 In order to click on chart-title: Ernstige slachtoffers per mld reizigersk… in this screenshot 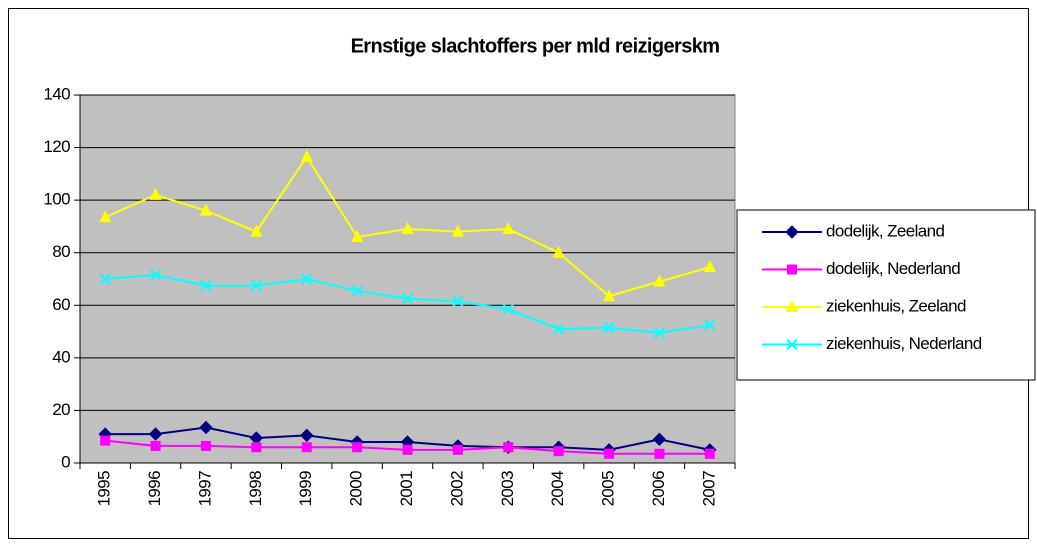, I will do `click(535, 46)`.